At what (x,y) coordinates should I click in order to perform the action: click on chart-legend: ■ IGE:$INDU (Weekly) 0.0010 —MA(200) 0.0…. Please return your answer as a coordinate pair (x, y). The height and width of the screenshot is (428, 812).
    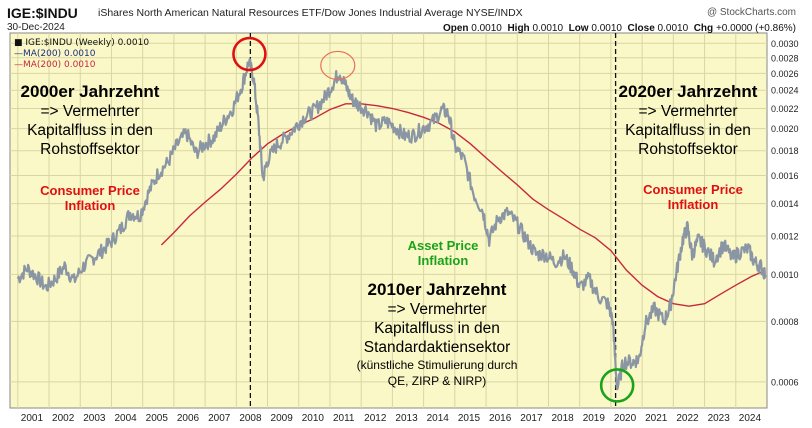
    Looking at the image, I should click on (81, 54).